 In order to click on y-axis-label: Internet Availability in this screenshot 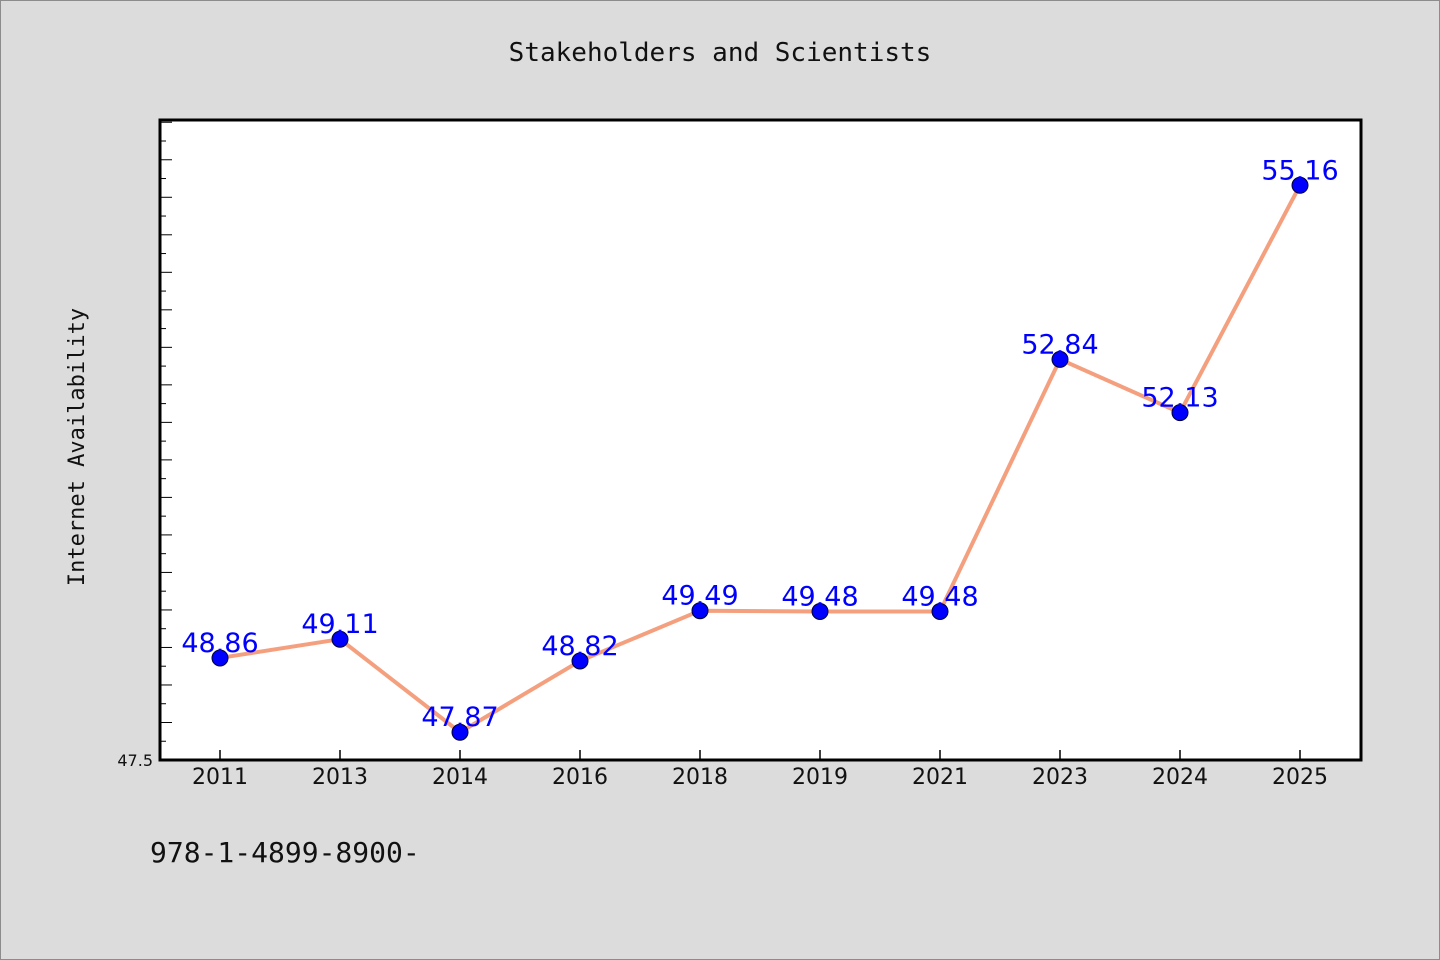, I will do `click(77, 447)`.